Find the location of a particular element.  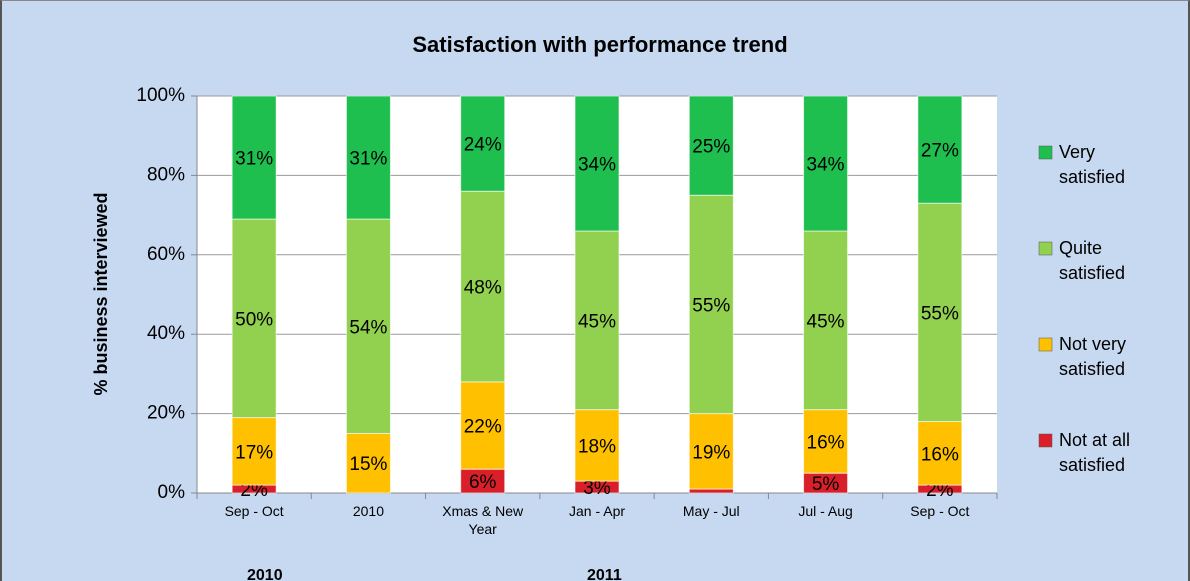

data-label: 15% is located at coordinates (368, 464).